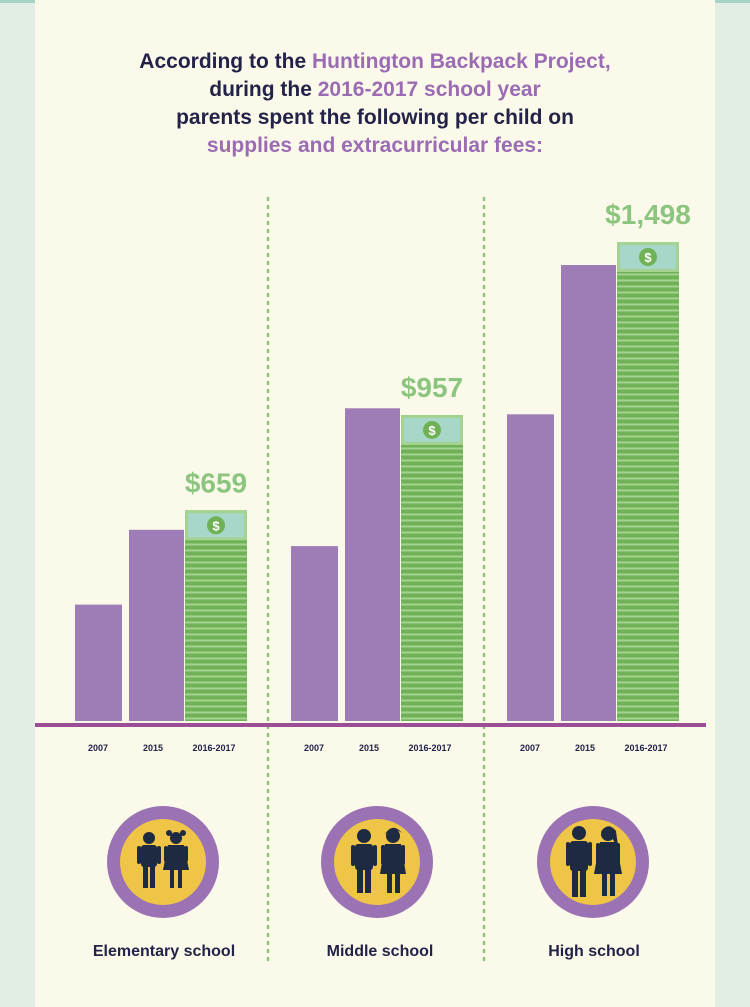 This screenshot has width=750, height=1007. Describe the element at coordinates (594, 951) in the screenshot. I see `category-label-high: High school` at that location.